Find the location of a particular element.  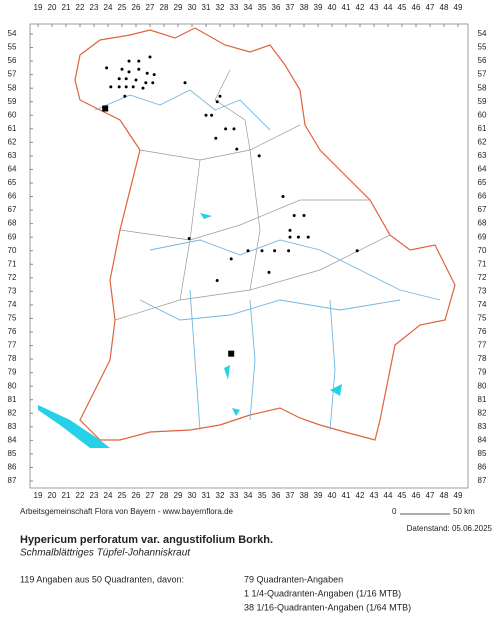

species-subtitle: Schmalblättriges Tüpfel-Johanniskraut is located at coordinates (105, 553).